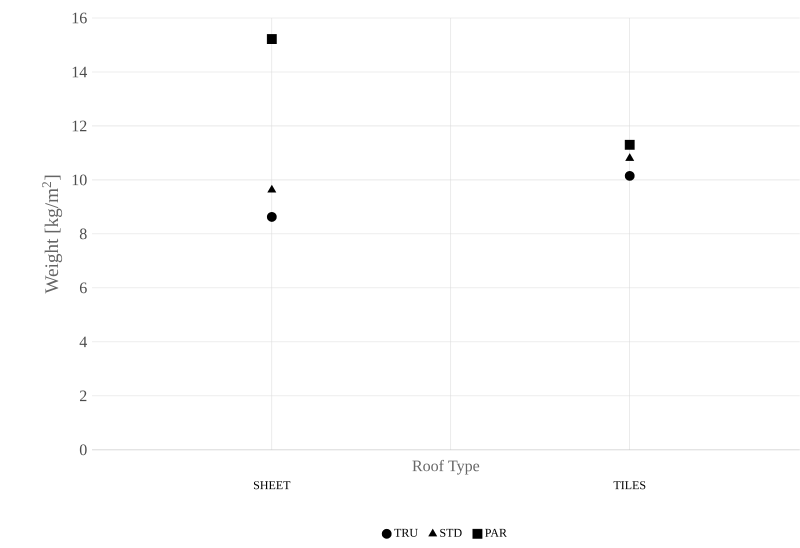  What do you see at coordinates (84, 342) in the screenshot?
I see `y-tick-label: 4` at bounding box center [84, 342].